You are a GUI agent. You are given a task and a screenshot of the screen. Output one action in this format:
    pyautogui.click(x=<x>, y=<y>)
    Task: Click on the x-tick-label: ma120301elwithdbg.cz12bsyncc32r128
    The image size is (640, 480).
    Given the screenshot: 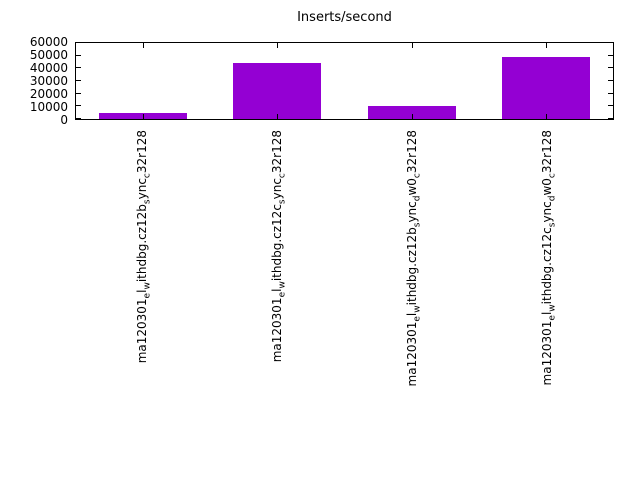 What is the action you would take?
    pyautogui.click(x=144, y=247)
    